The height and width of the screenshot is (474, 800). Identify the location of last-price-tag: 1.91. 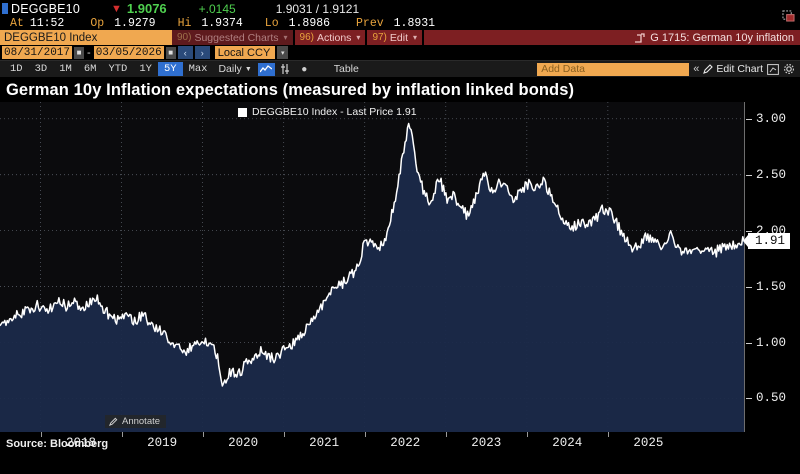
(769, 240).